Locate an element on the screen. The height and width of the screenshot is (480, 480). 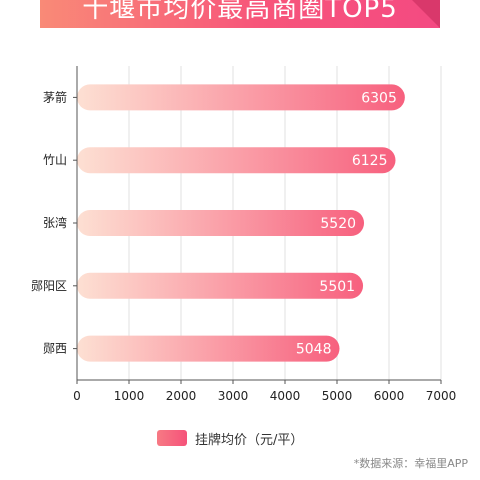
x-tick-label: 5000 is located at coordinates (337, 396).